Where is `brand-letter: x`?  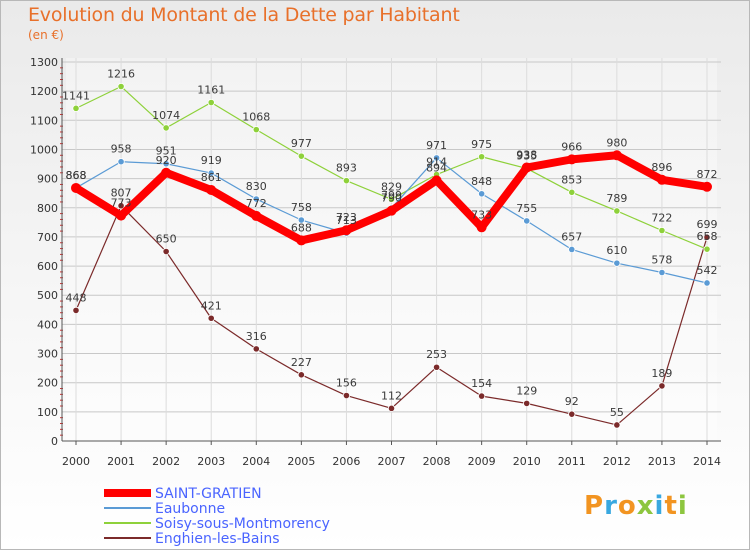 brand-letter: x is located at coordinates (645, 506).